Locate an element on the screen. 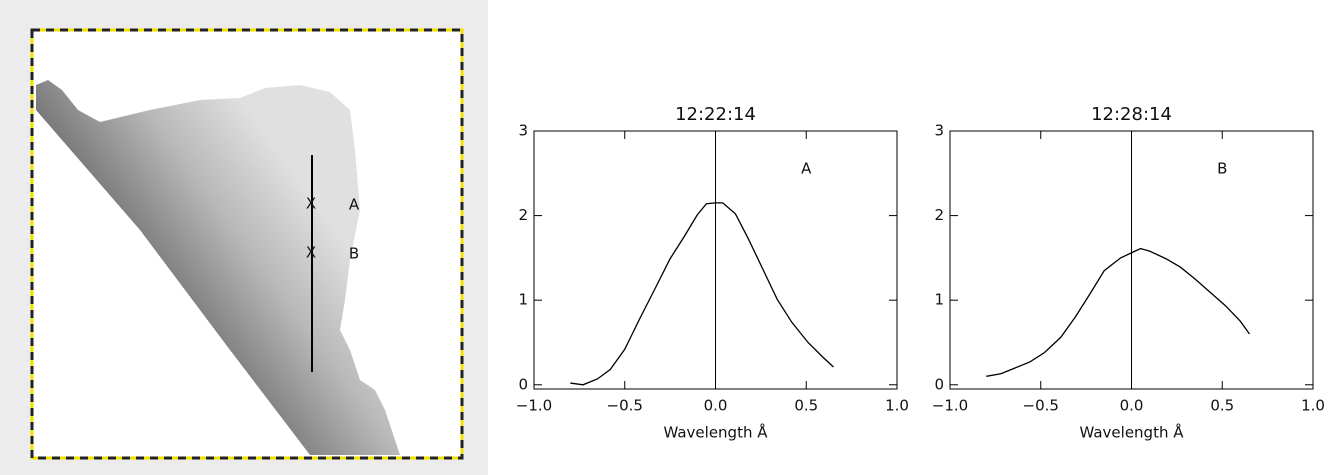 This screenshot has height=475, width=1339. chart-title: 12:28:14 is located at coordinates (1131, 114).